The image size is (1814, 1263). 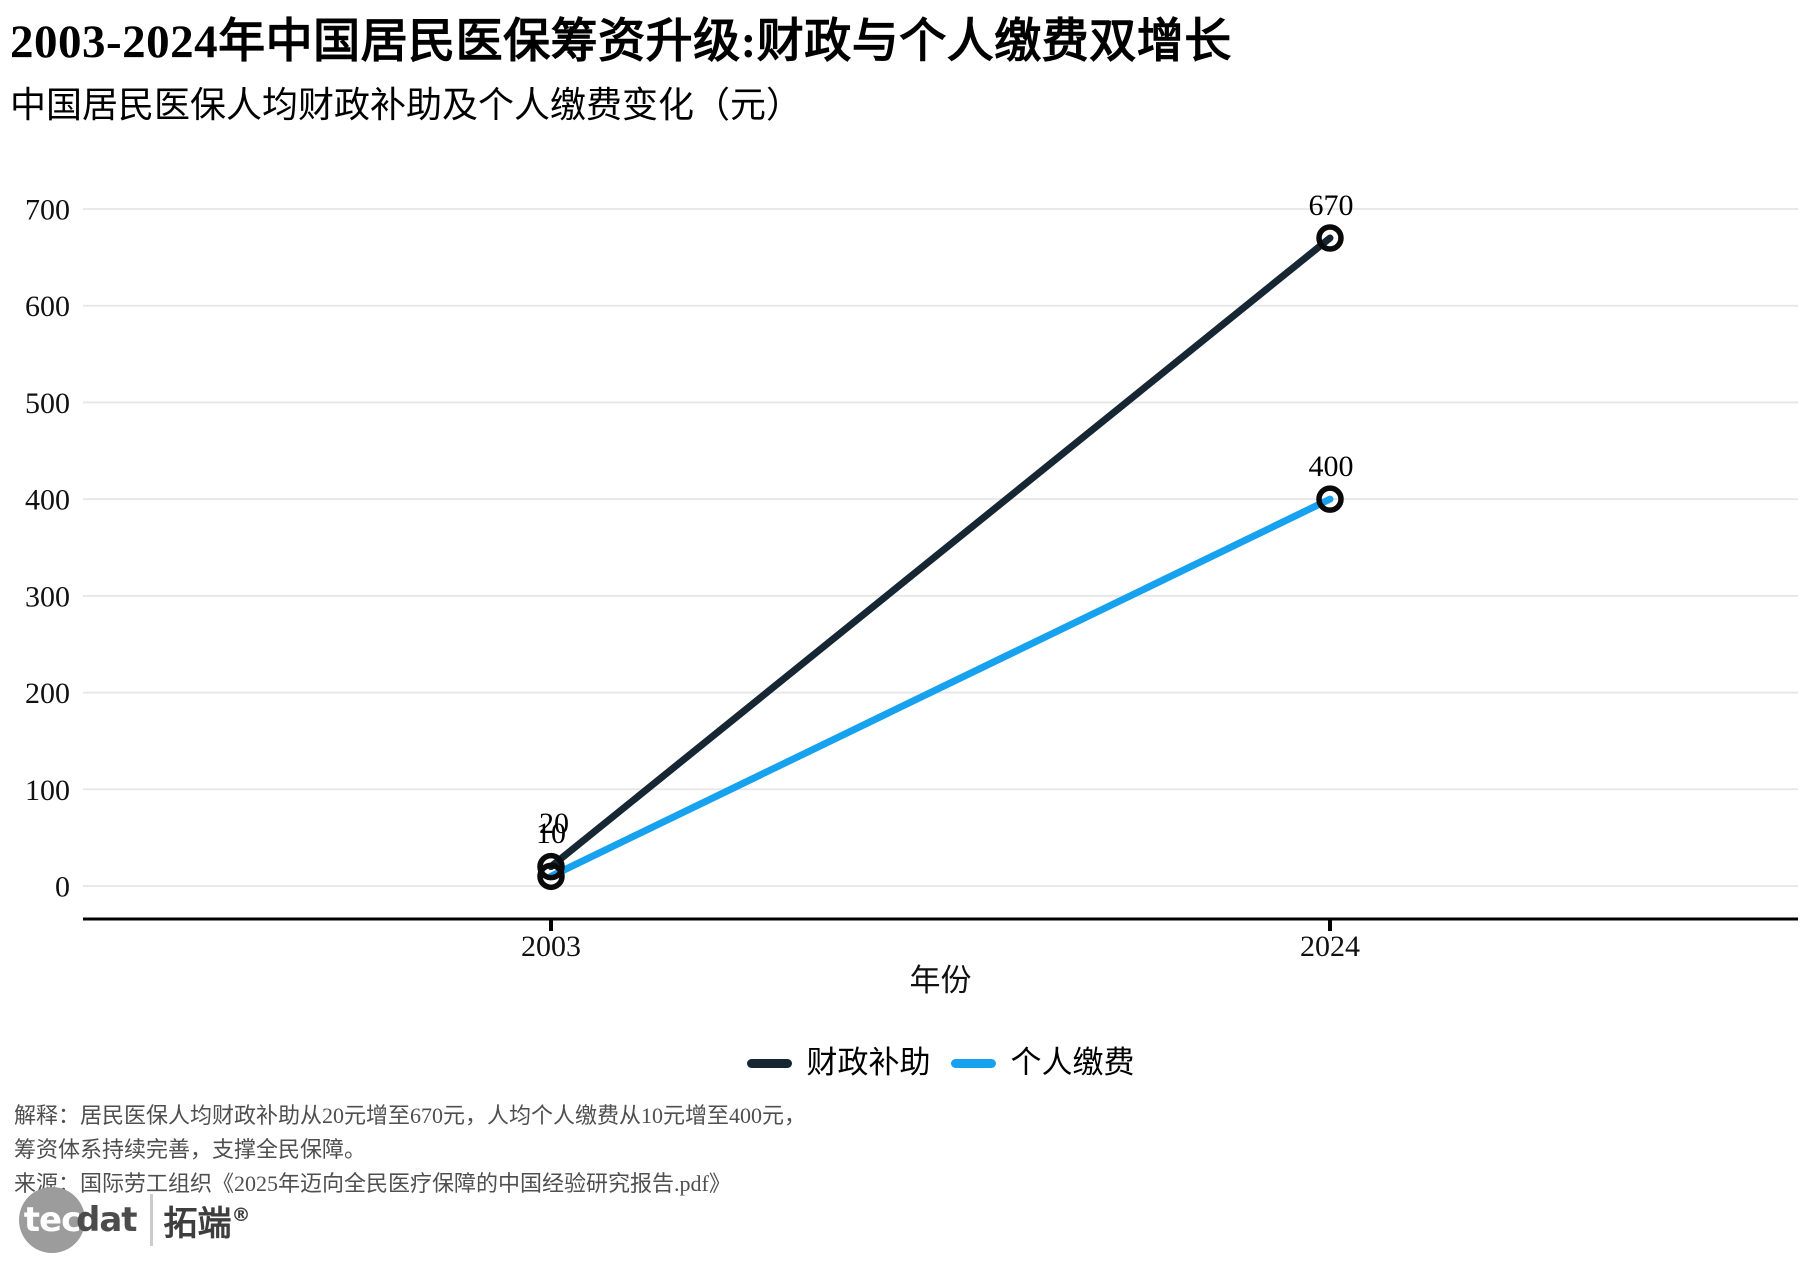 I want to click on y-tick-label-500: 500, so click(x=47, y=403).